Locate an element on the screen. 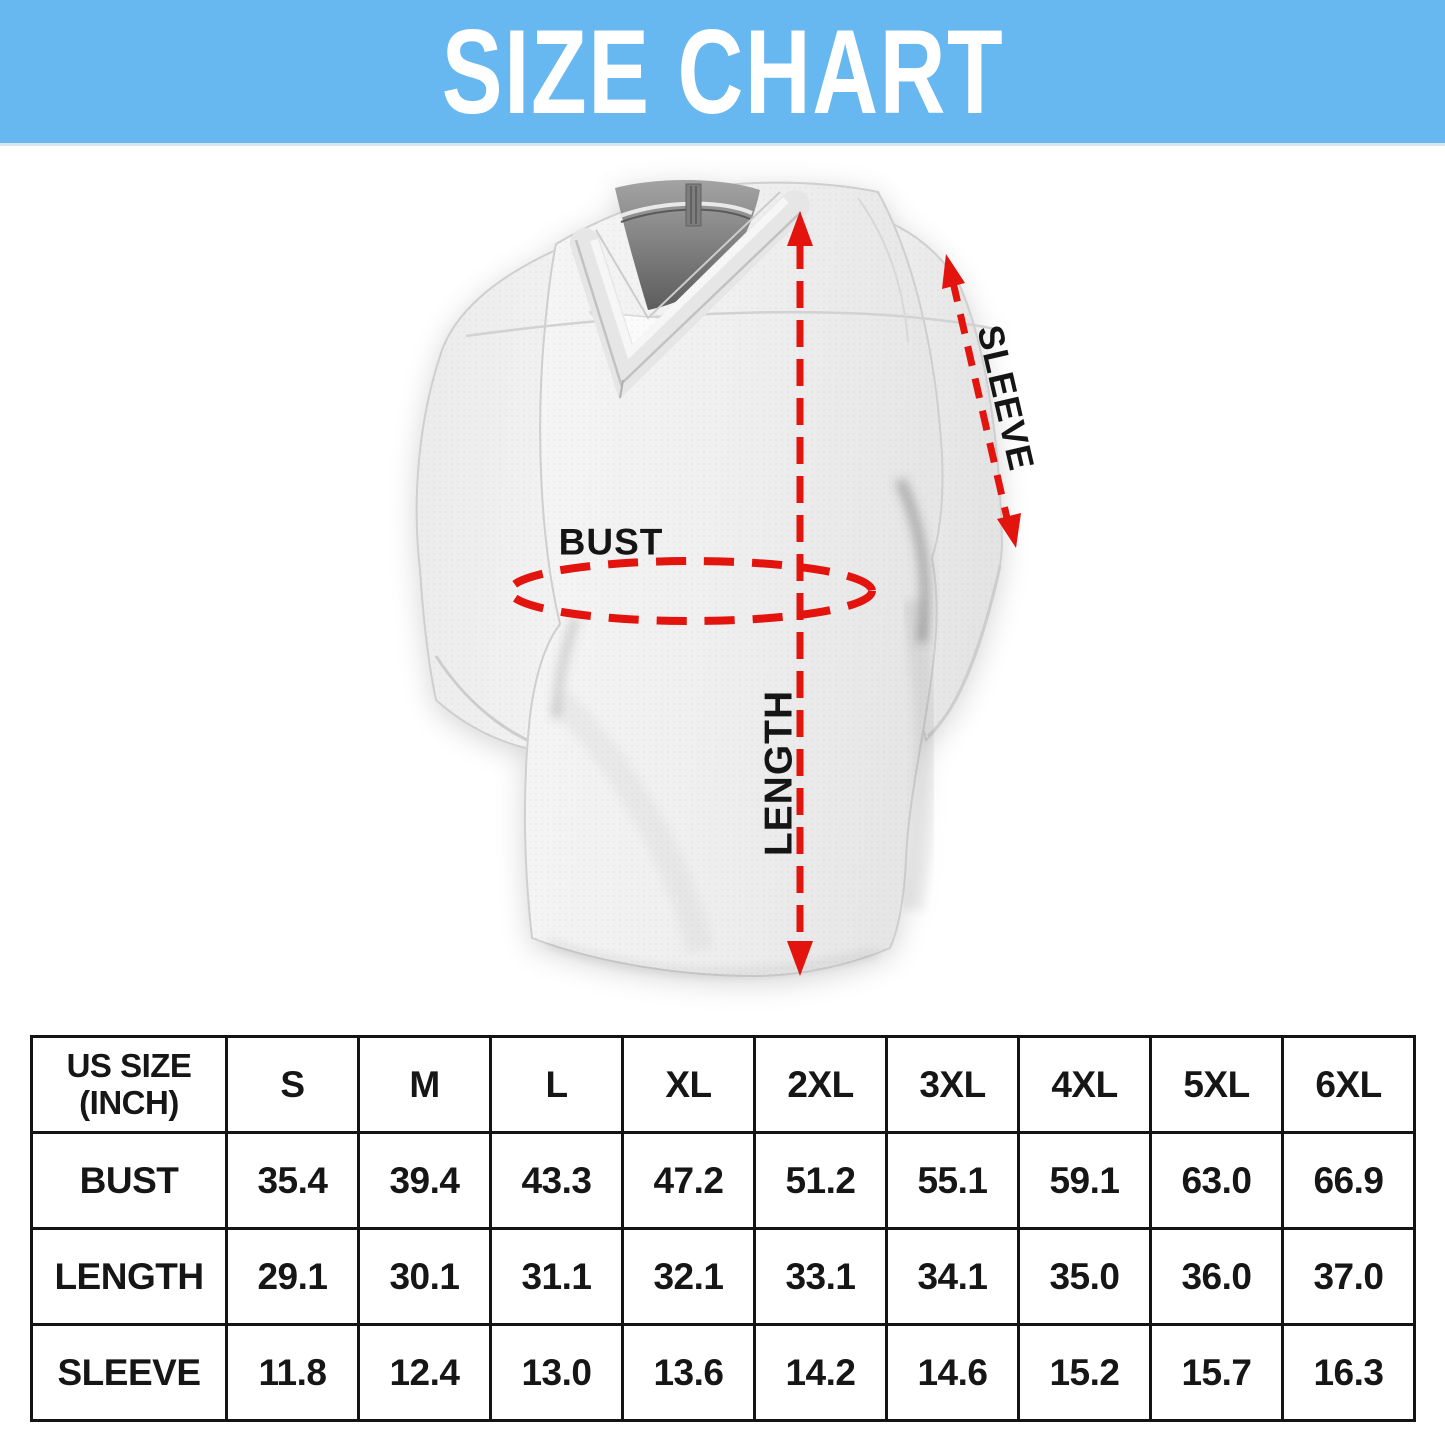  col-header-2xl: 2XL is located at coordinates (820, 1084).